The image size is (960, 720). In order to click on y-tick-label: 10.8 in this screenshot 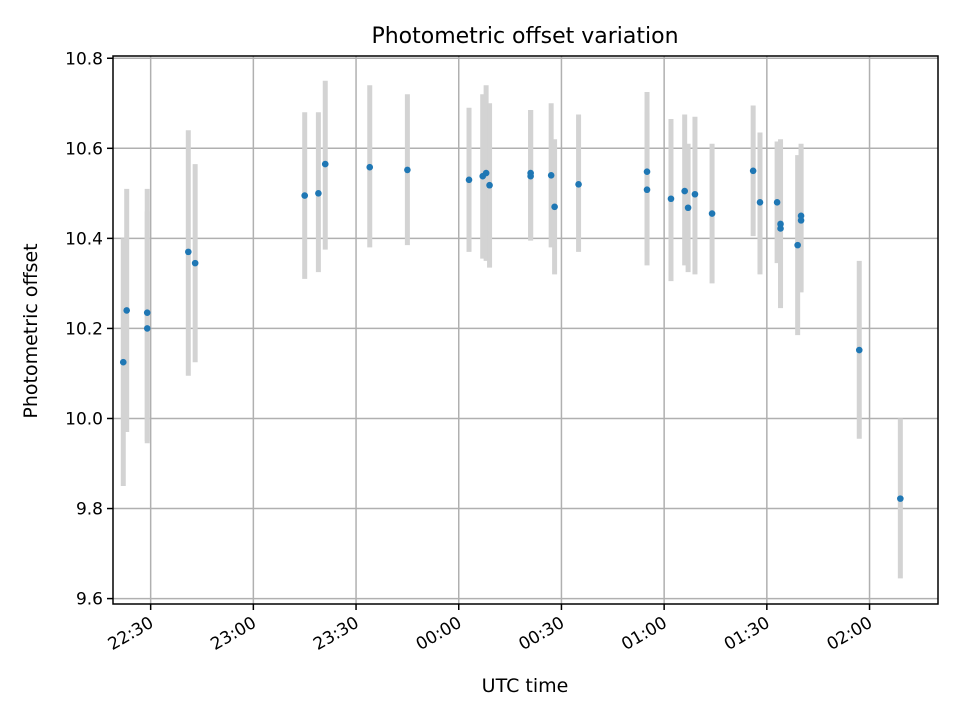, I will do `click(84, 59)`.